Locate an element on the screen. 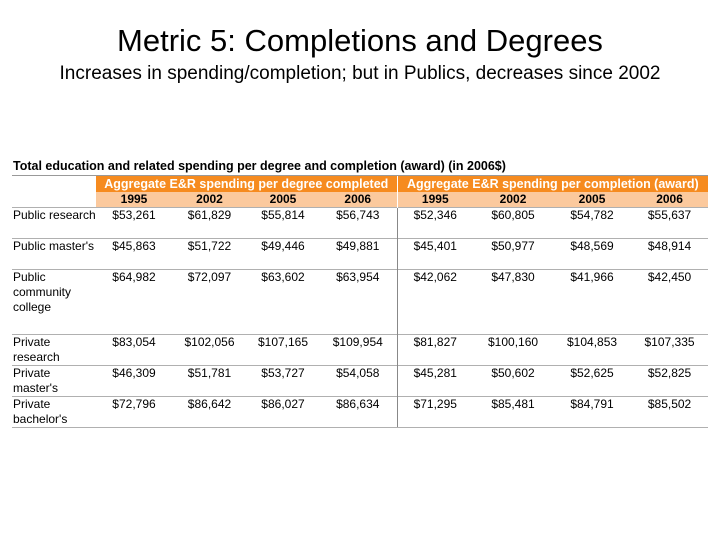 This screenshot has height=540, width=720. table-cell: $52,625 is located at coordinates (592, 381).